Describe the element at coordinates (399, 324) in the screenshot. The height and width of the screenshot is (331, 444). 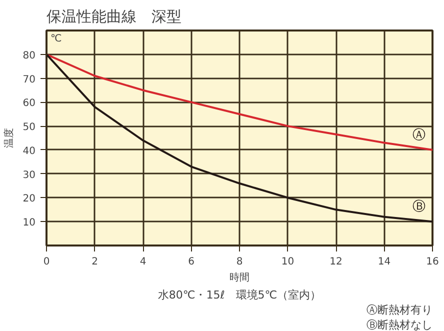
I see `text: Ⓑ断熱材なし` at that location.